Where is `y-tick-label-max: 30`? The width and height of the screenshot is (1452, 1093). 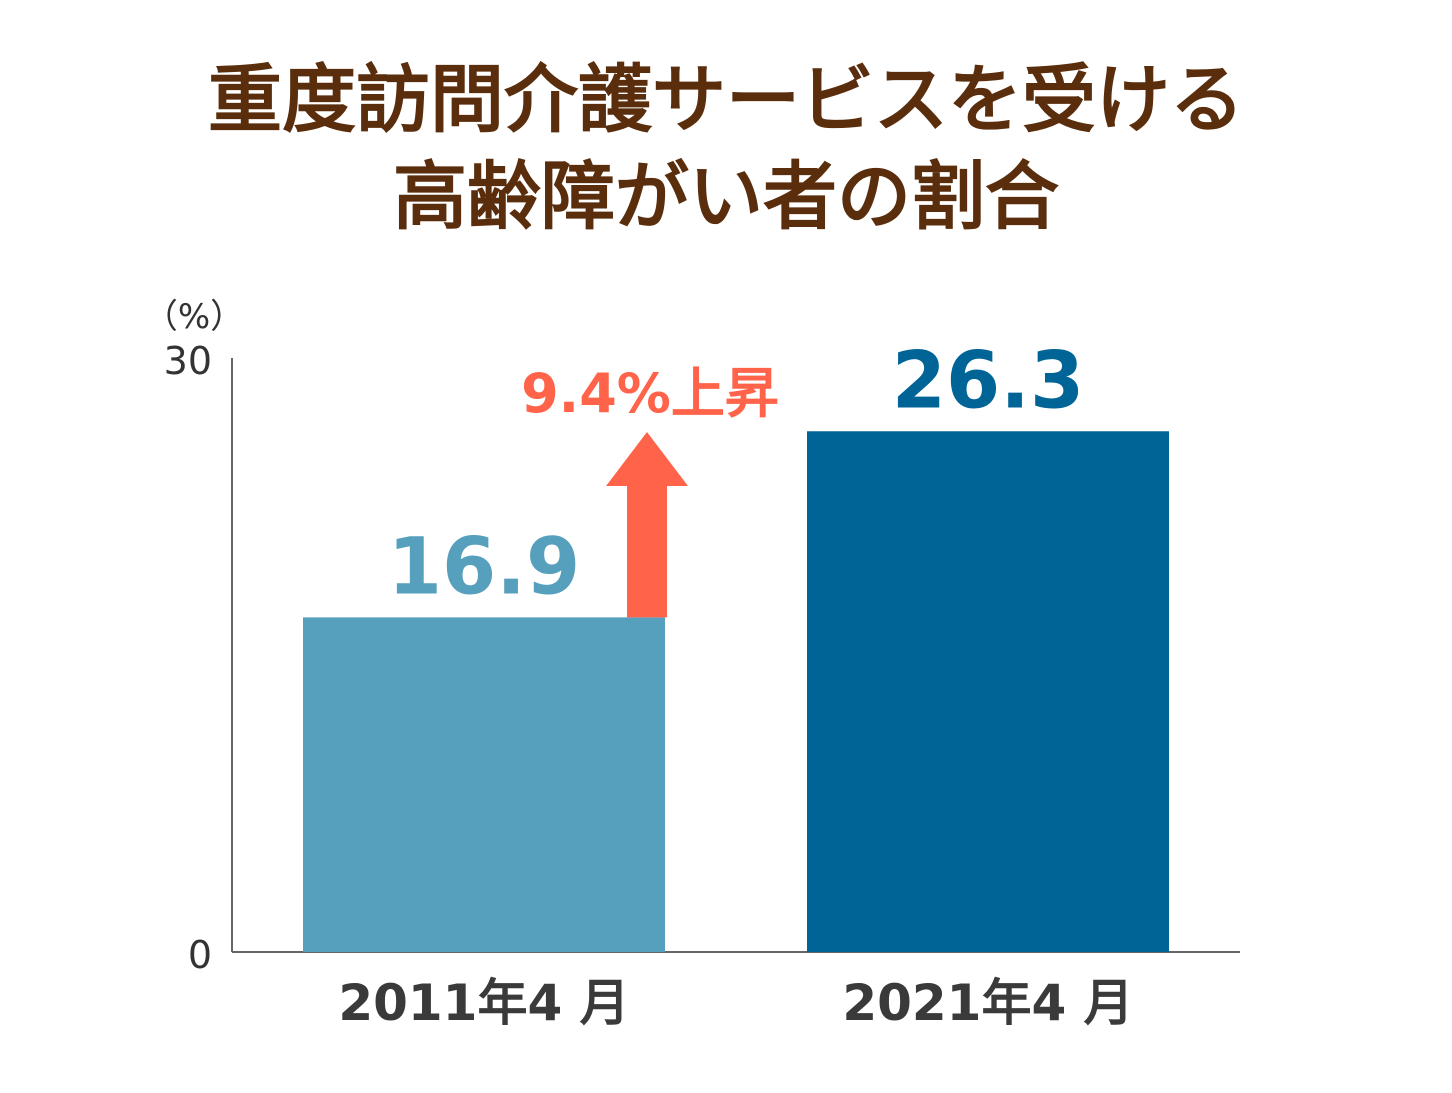 y-tick-label-max: 30 is located at coordinates (188, 361).